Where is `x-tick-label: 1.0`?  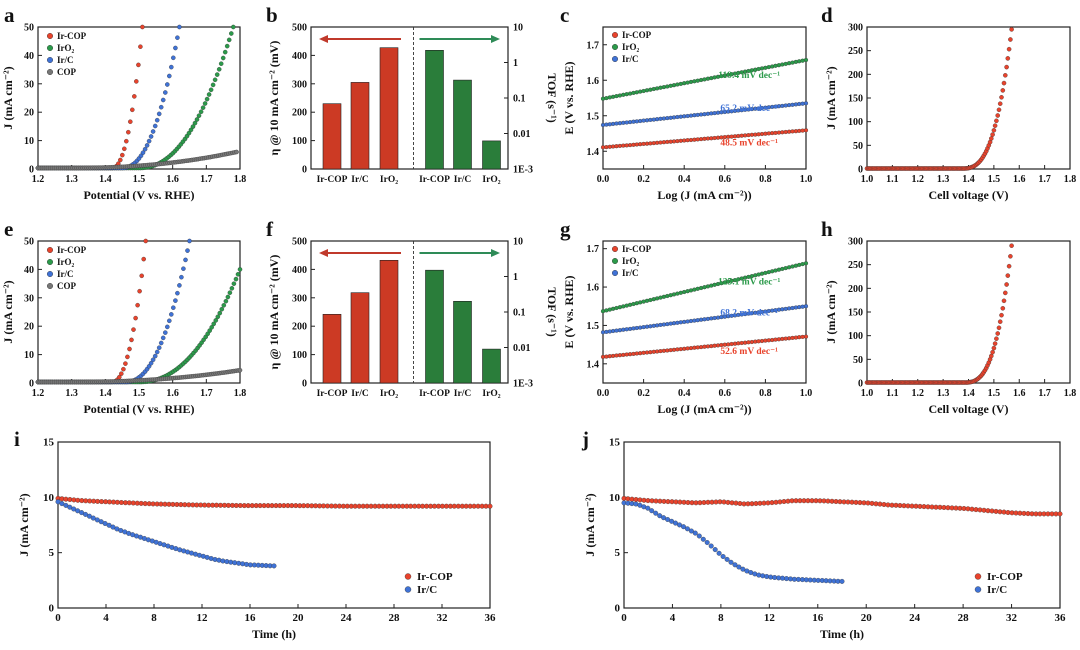 x-tick-label: 1.0 is located at coordinates (806, 393).